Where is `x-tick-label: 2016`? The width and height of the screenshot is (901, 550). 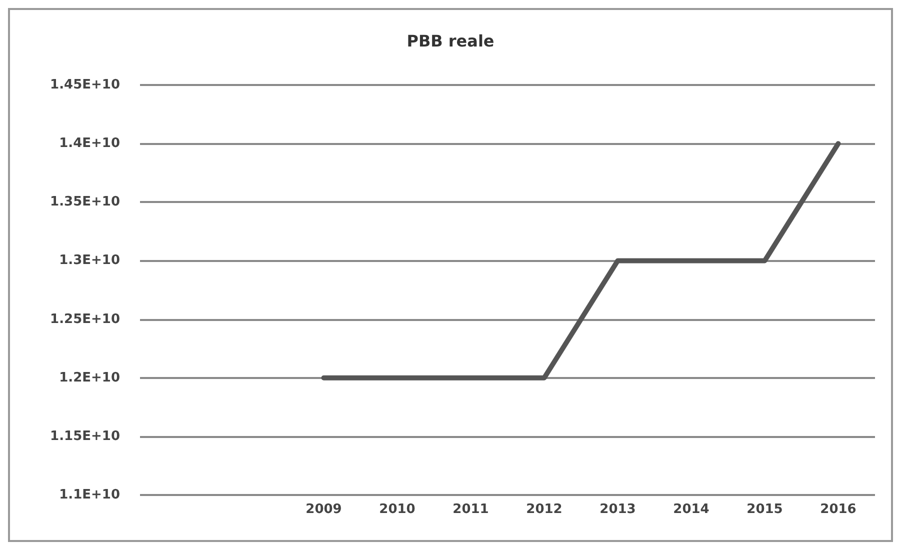 x-tick-label: 2016 is located at coordinates (838, 509).